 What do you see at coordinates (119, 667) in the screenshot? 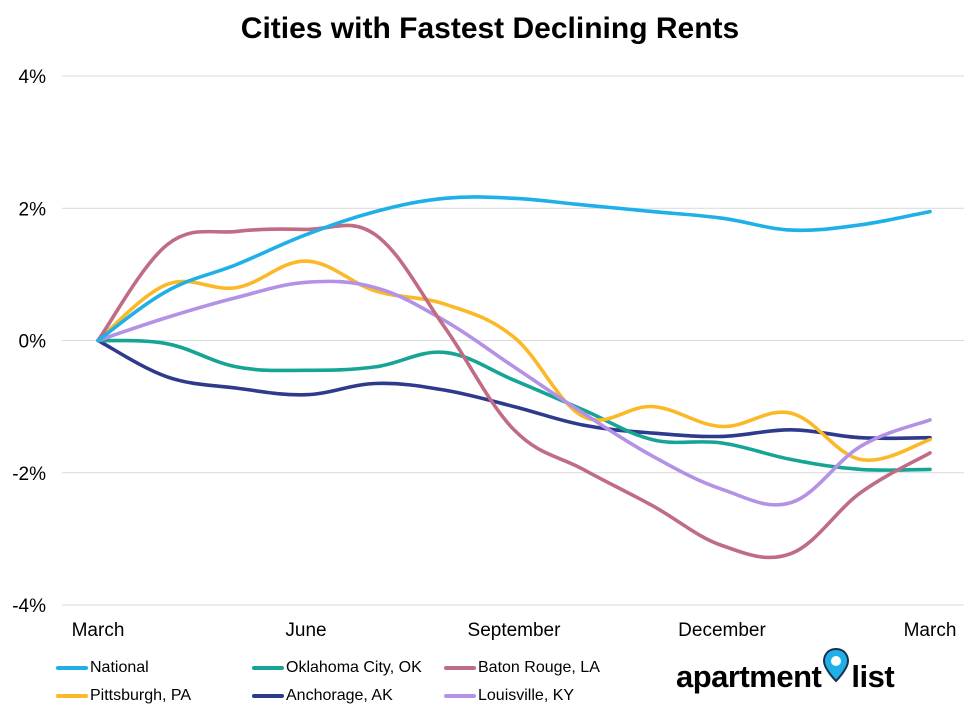
I see `legend-label: National` at bounding box center [119, 667].